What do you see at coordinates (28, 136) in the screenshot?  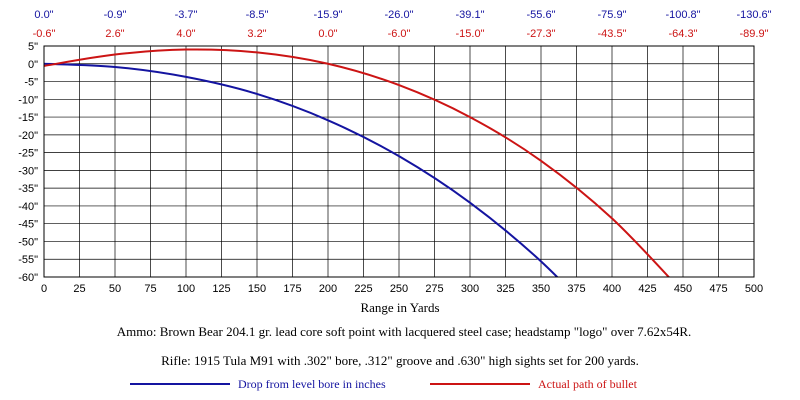 I see `y-tick-label: -20"` at bounding box center [28, 136].